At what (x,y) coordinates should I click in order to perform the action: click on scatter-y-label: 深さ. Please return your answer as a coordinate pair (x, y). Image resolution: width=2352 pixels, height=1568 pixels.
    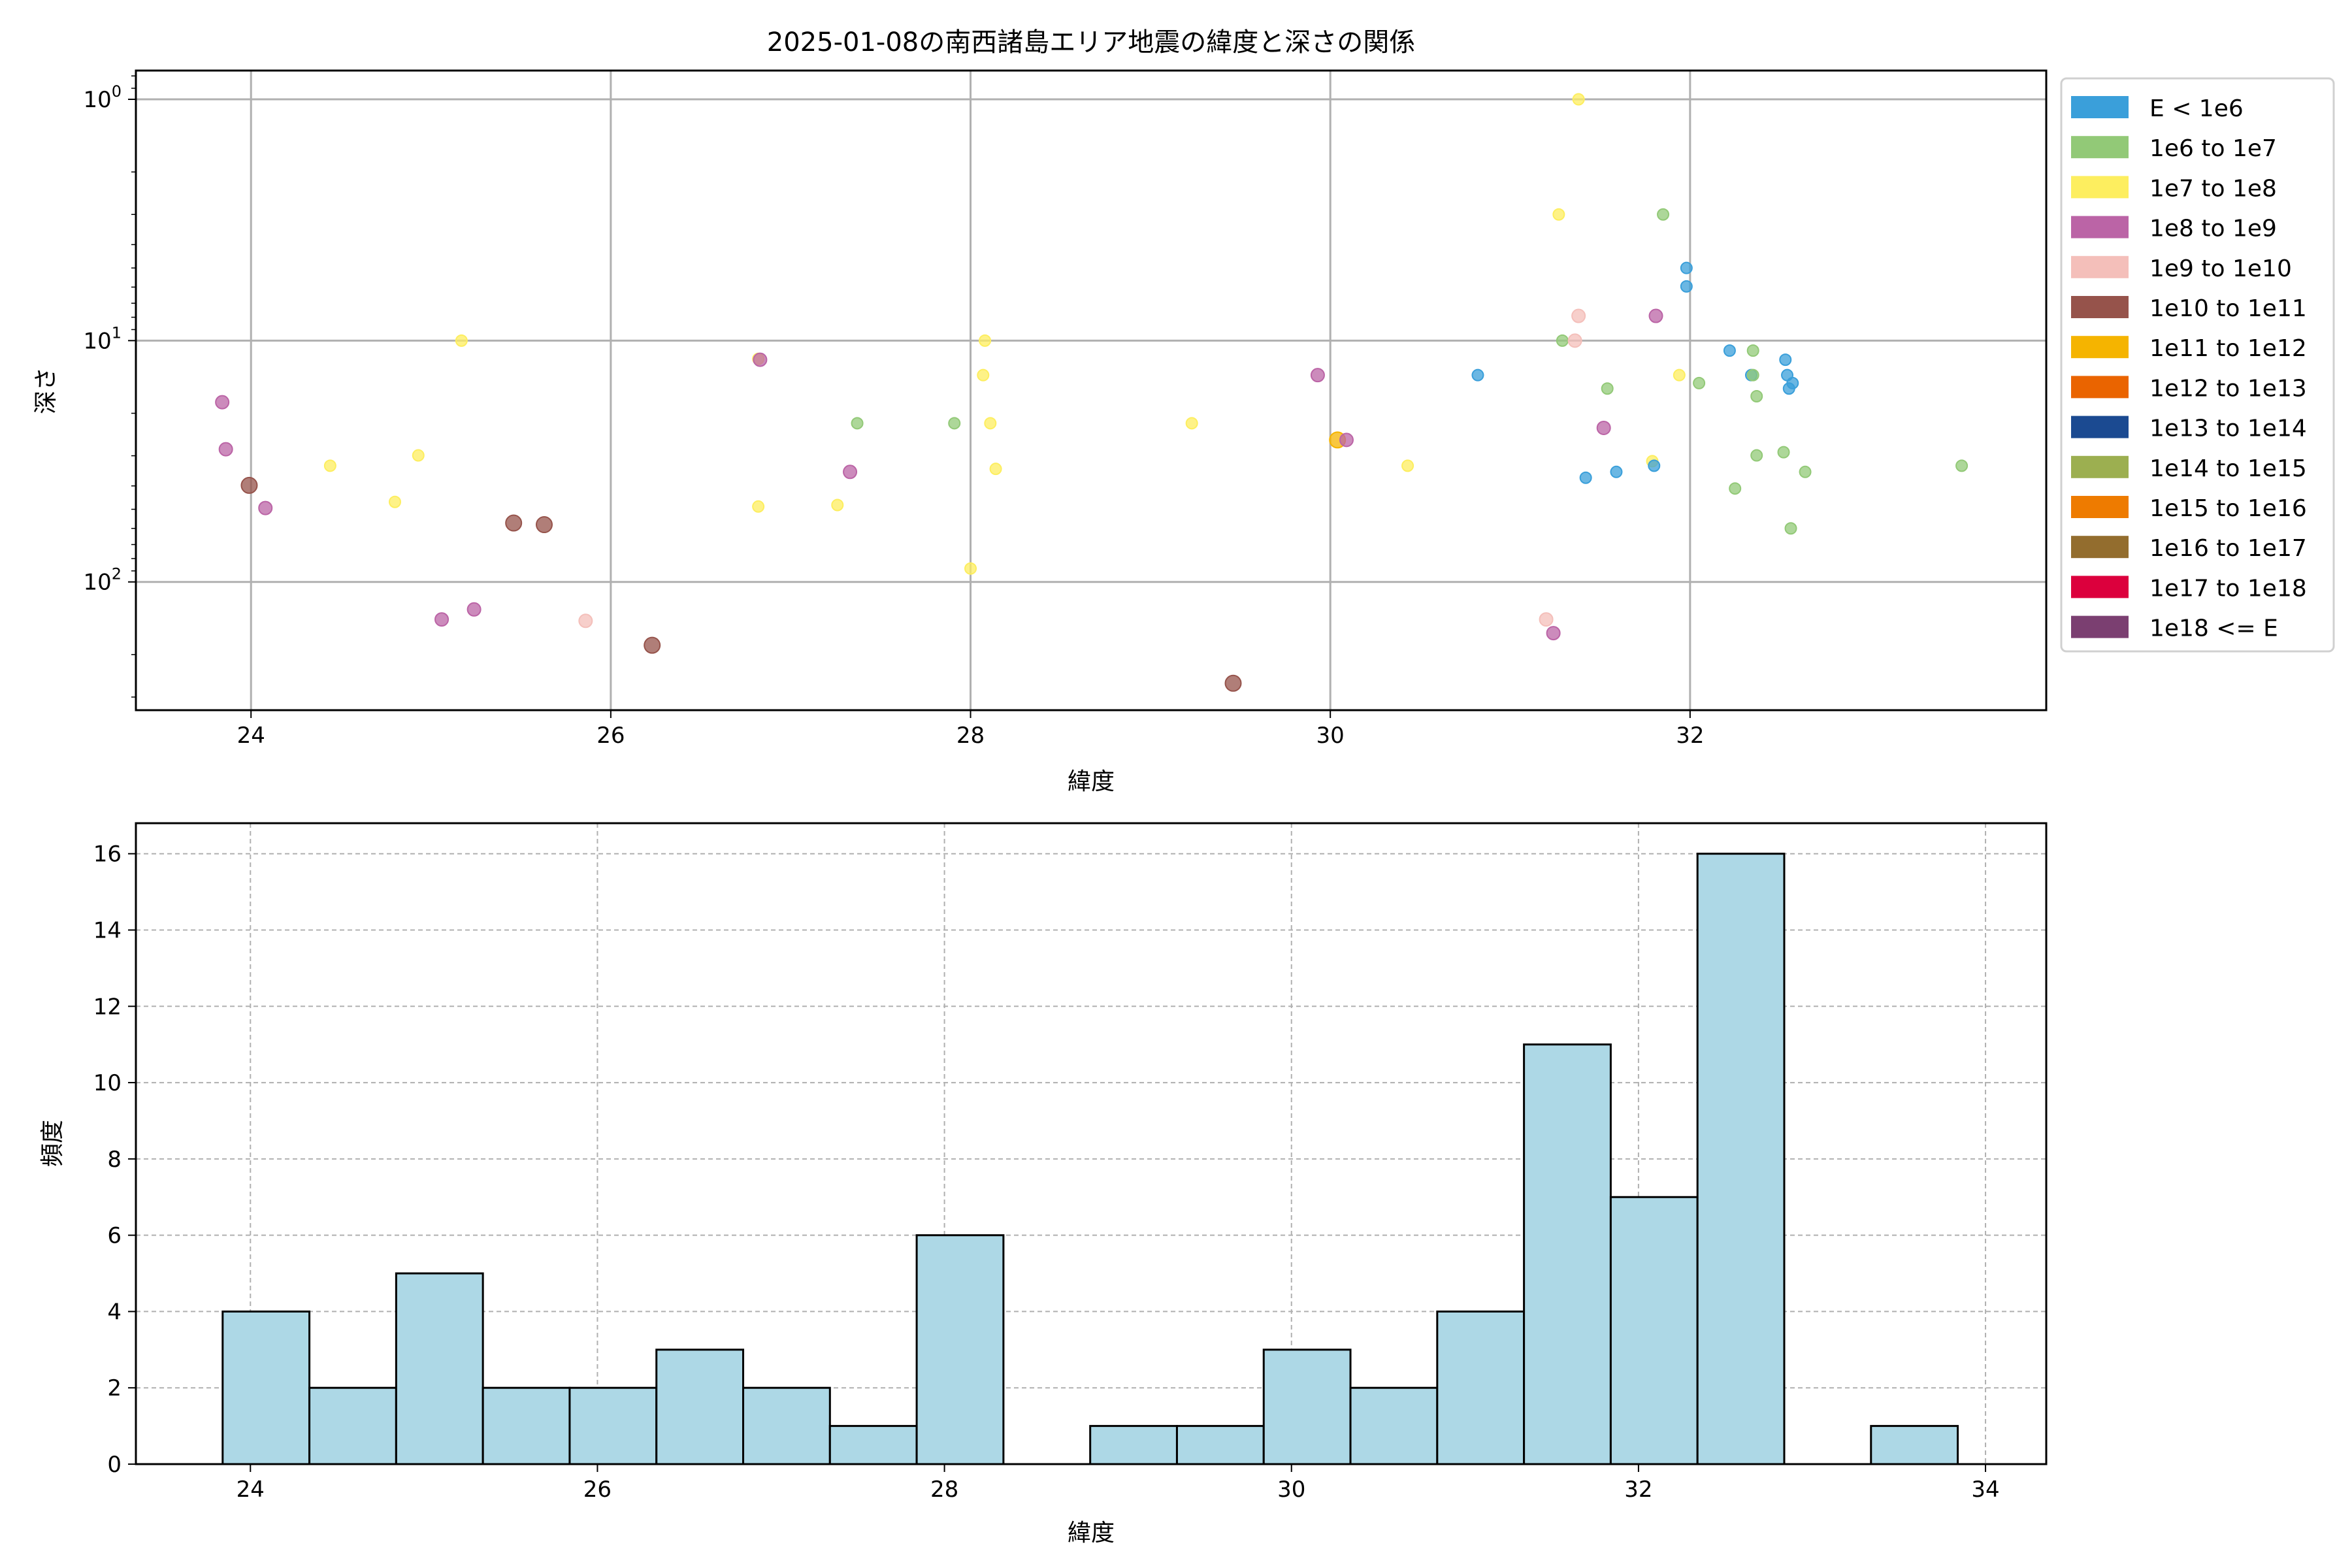
    Looking at the image, I should click on (46, 390).